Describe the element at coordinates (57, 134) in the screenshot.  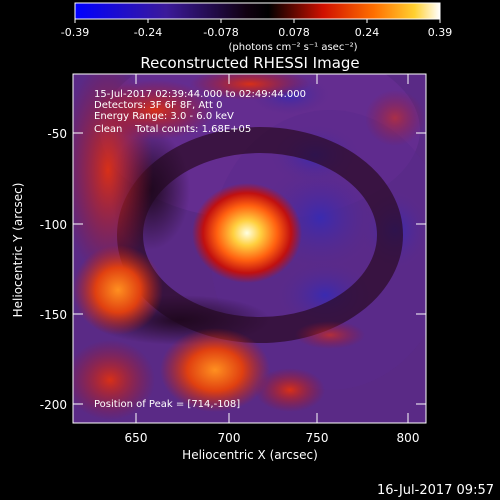
I see `y-tick-label: -50` at that location.